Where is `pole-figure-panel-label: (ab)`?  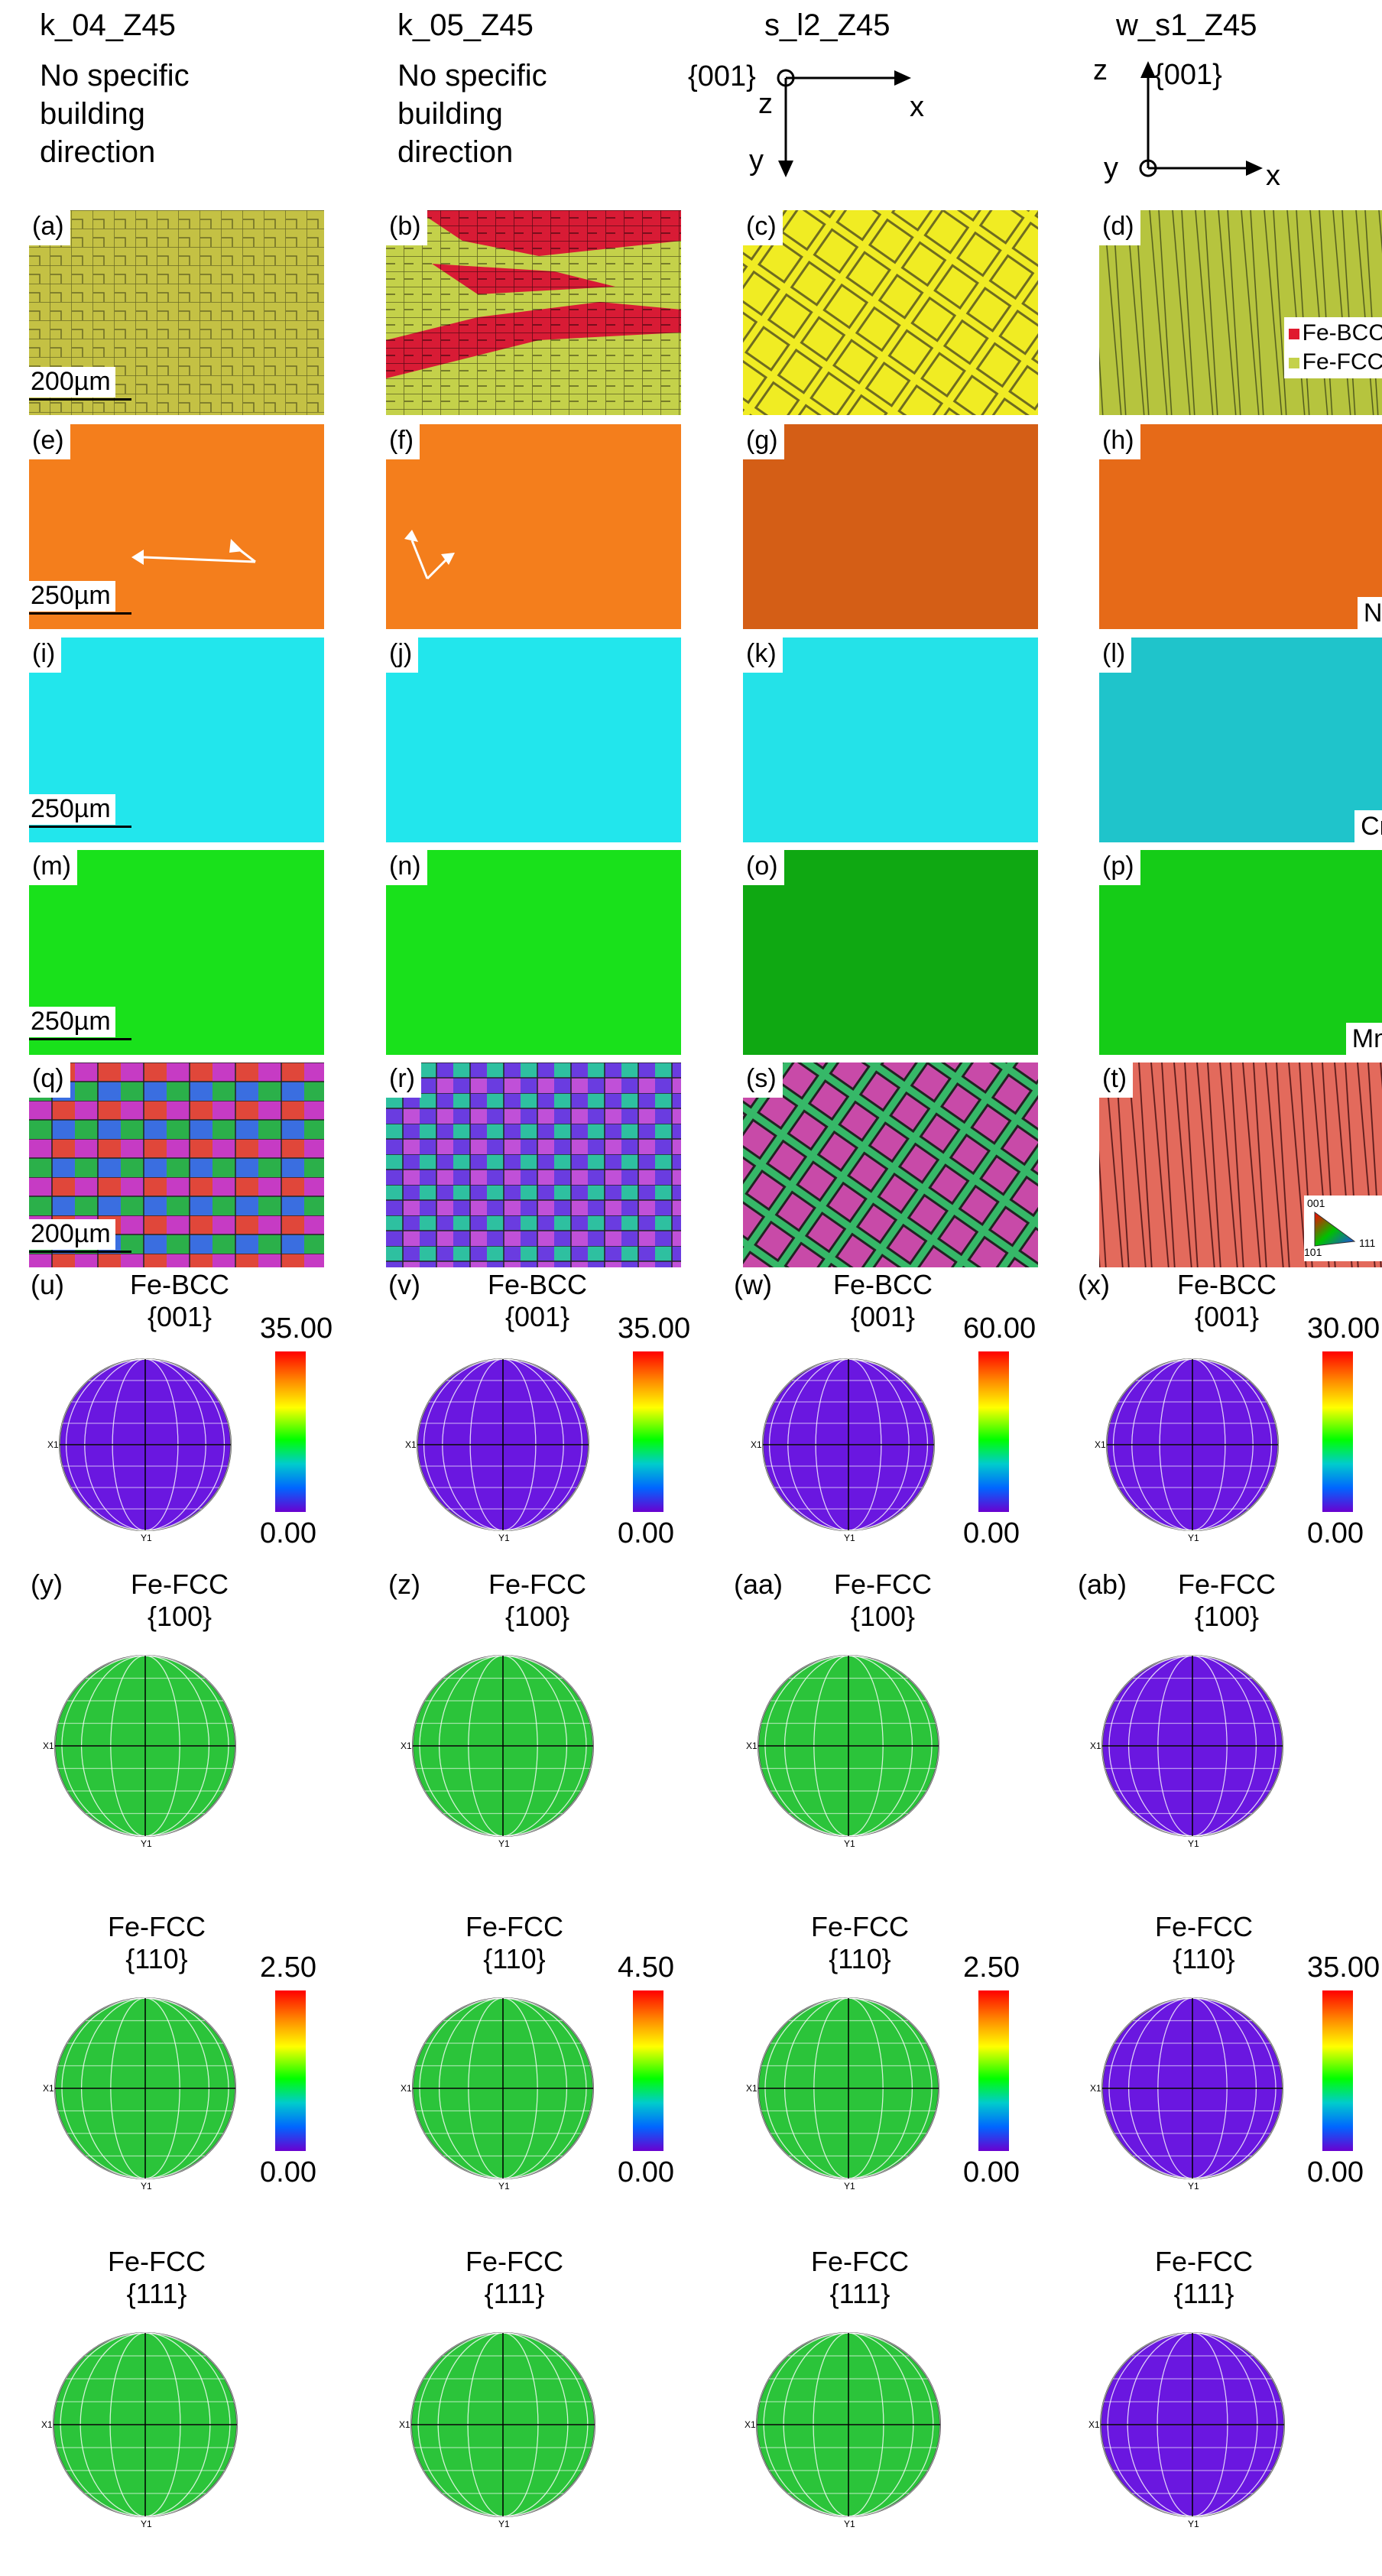 pole-figure-panel-label: (ab) is located at coordinates (1102, 1585).